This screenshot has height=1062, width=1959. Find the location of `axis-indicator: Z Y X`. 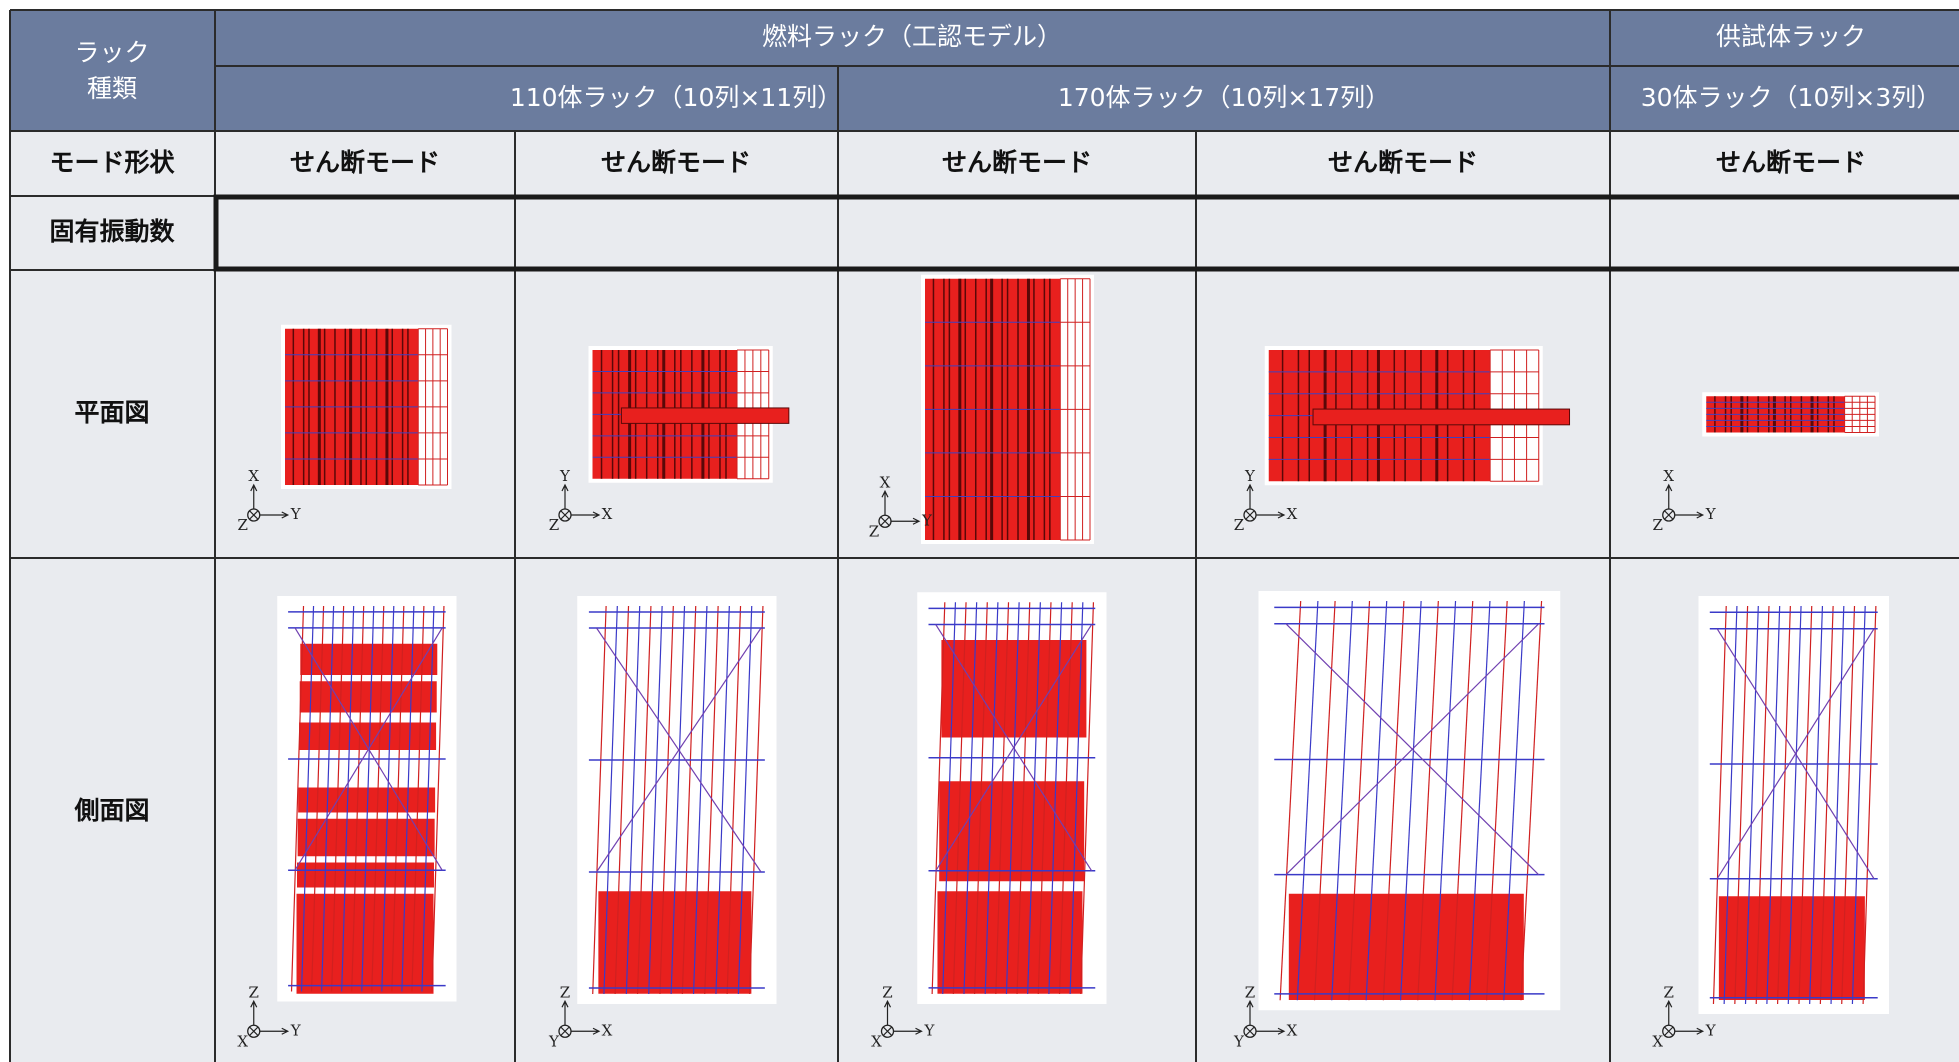

axis-indicator: Z Y X is located at coordinates (269, 1016).